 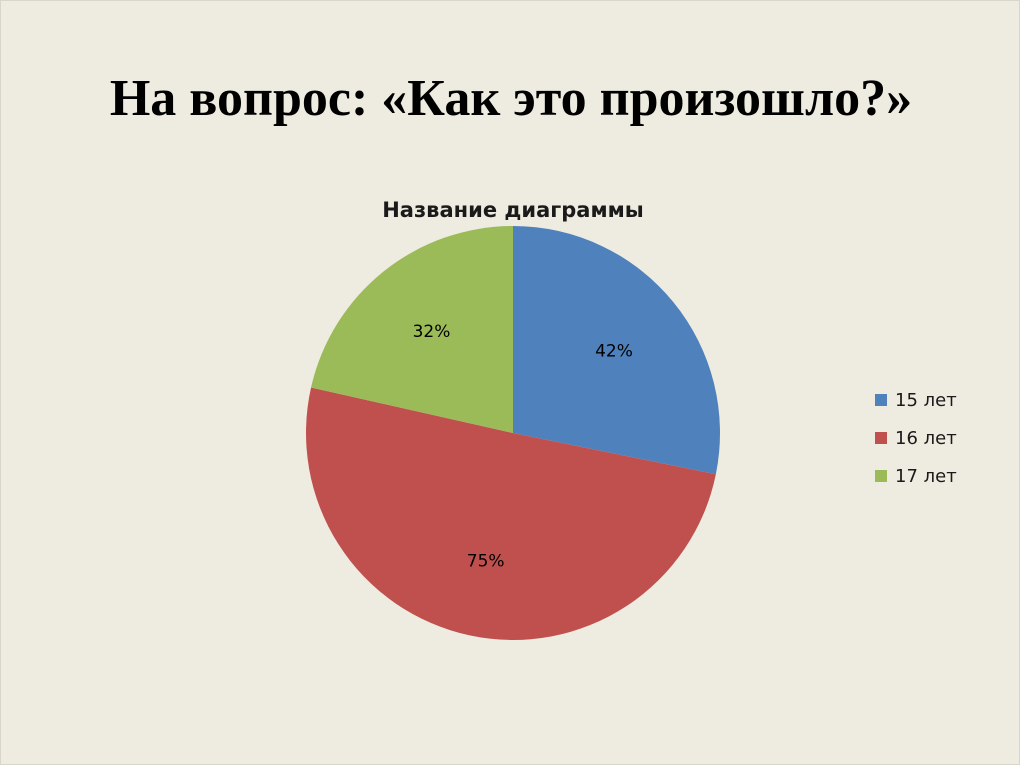 I want to click on legend-label: 17 лет, so click(x=926, y=476).